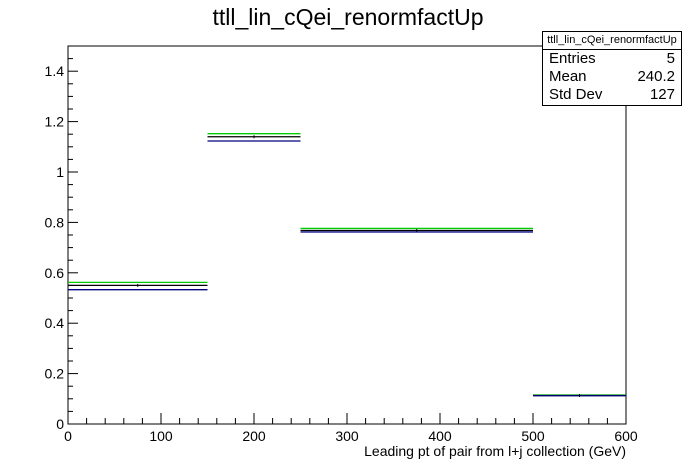  What do you see at coordinates (612, 59) in the screenshot?
I see `stats-entries-row: Entries 5` at bounding box center [612, 59].